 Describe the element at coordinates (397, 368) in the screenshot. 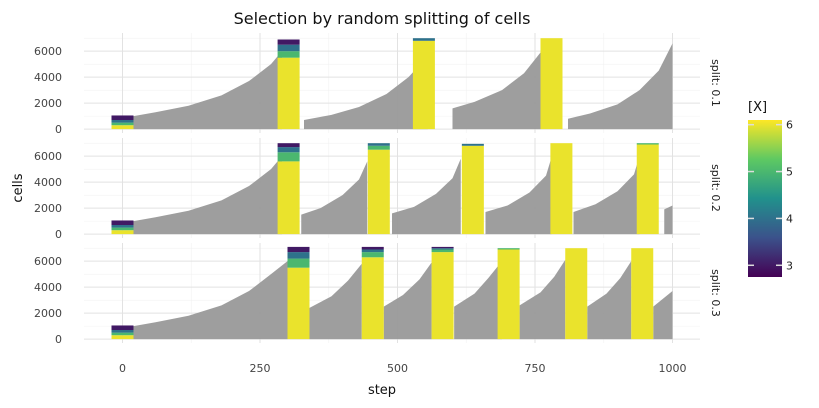

I see `x-tick-label: 500` at that location.